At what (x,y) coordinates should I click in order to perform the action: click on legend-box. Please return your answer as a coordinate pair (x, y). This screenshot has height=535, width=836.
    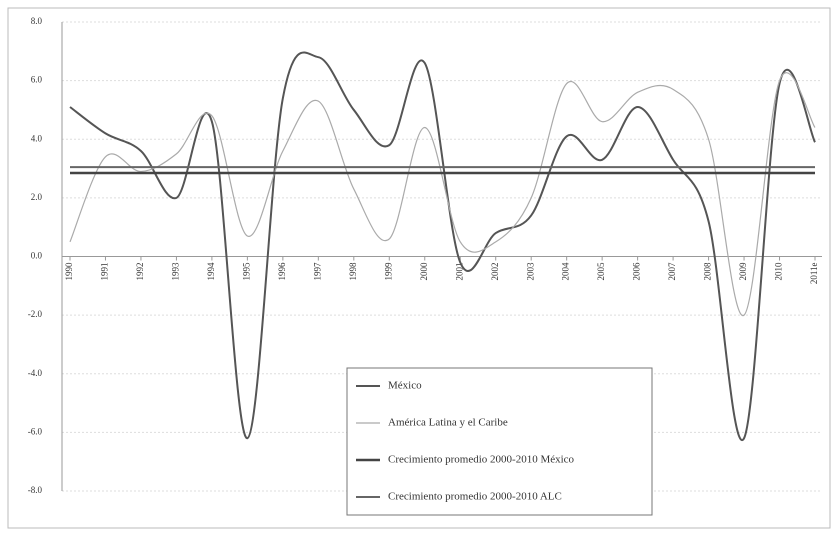
    Looking at the image, I should click on (499, 441).